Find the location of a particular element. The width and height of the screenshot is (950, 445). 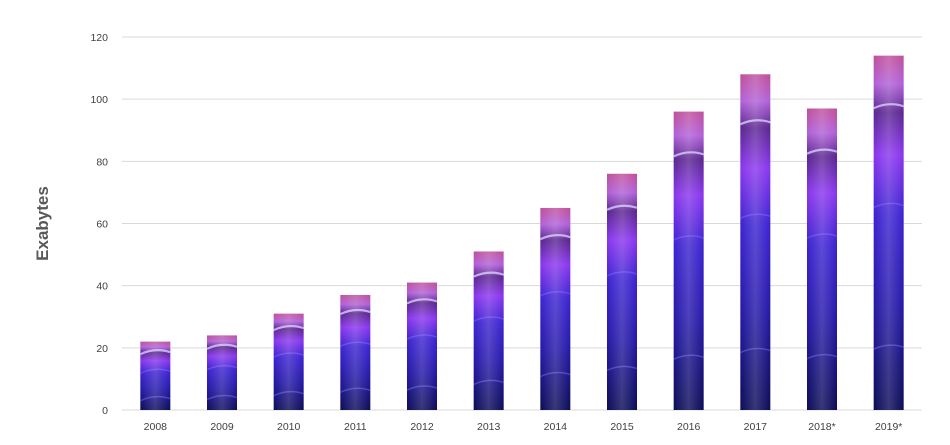

bar-2014 is located at coordinates (555, 308).